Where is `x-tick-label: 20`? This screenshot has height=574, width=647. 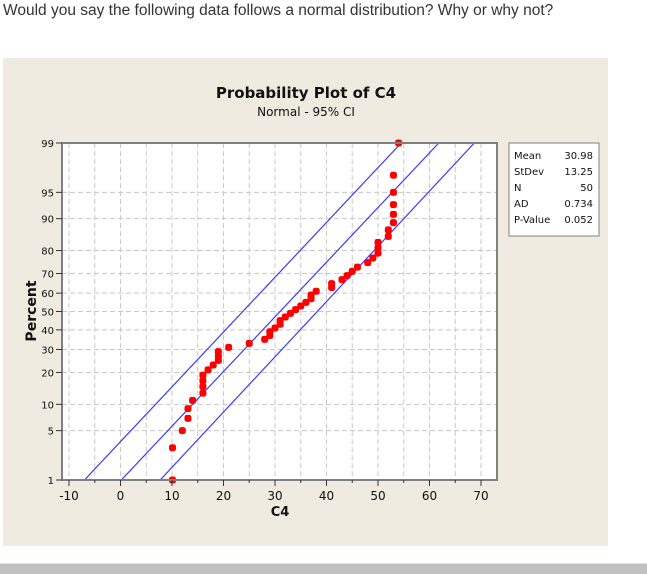
x-tick-label: 20 is located at coordinates (223, 496).